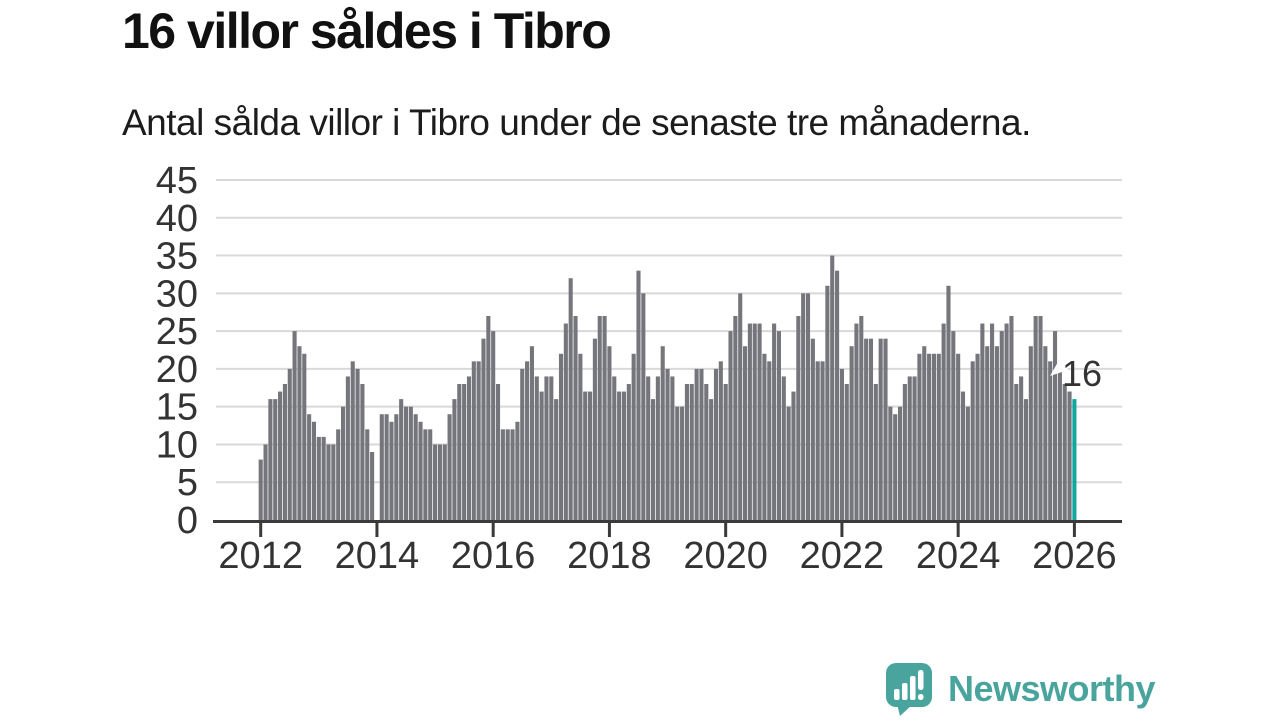  I want to click on x-tick-label: 2014, so click(377, 556).